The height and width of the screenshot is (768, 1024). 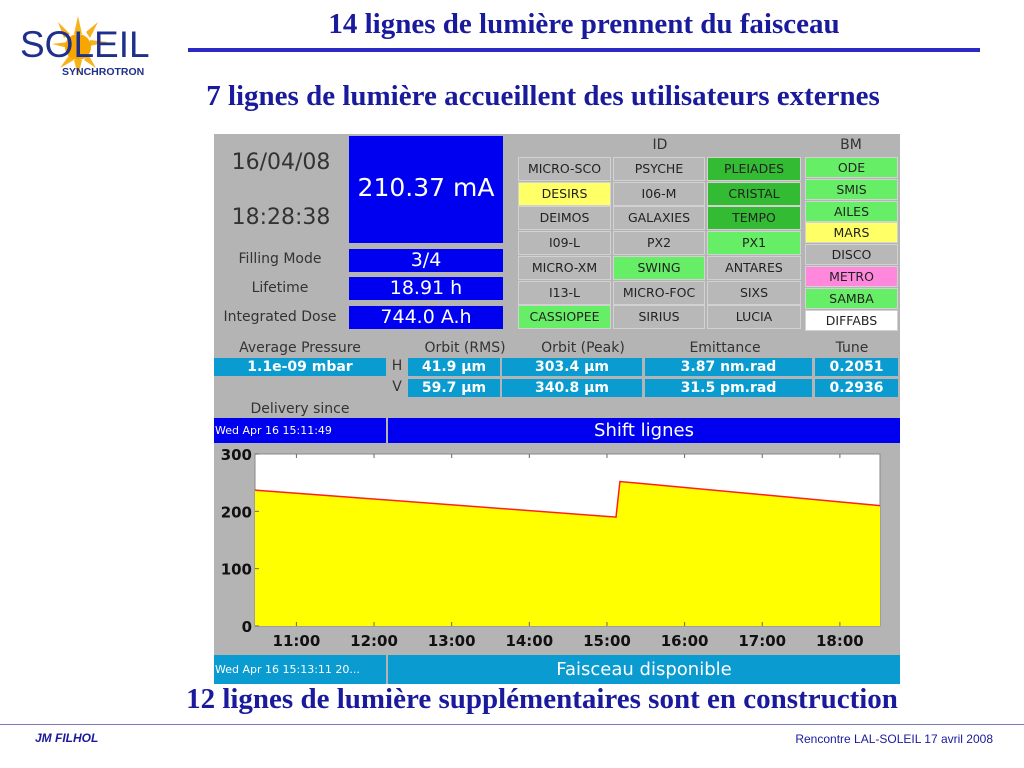 What do you see at coordinates (659, 317) in the screenshot?
I see `beamline-id-sirius: SIRIUS` at bounding box center [659, 317].